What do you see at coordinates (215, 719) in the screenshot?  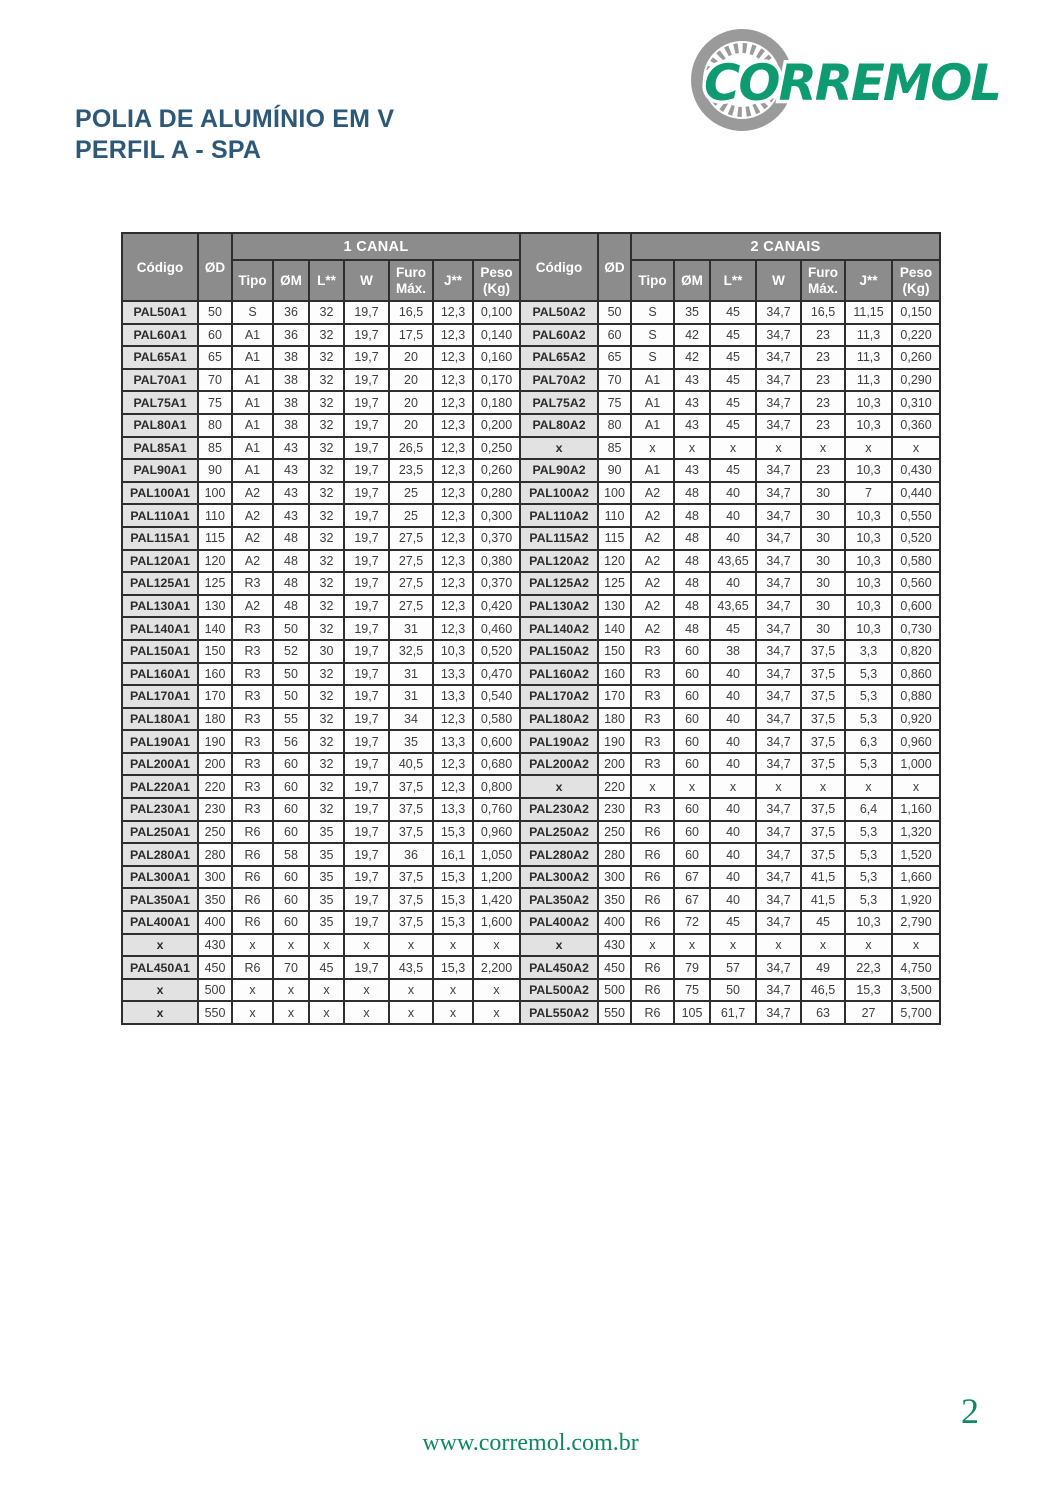 I see `value-cell: 180` at bounding box center [215, 719].